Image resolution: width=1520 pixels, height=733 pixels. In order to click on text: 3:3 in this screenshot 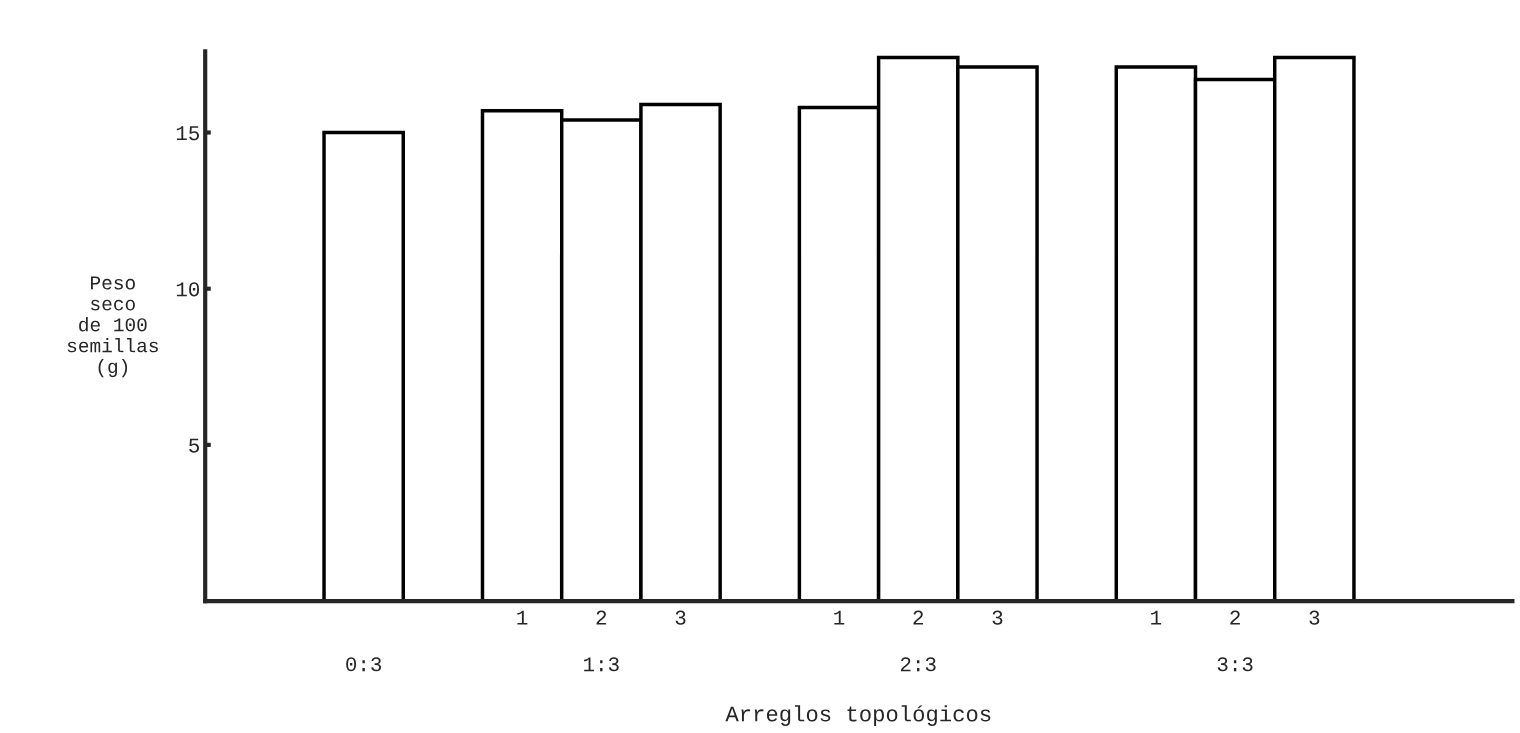, I will do `click(1235, 664)`.